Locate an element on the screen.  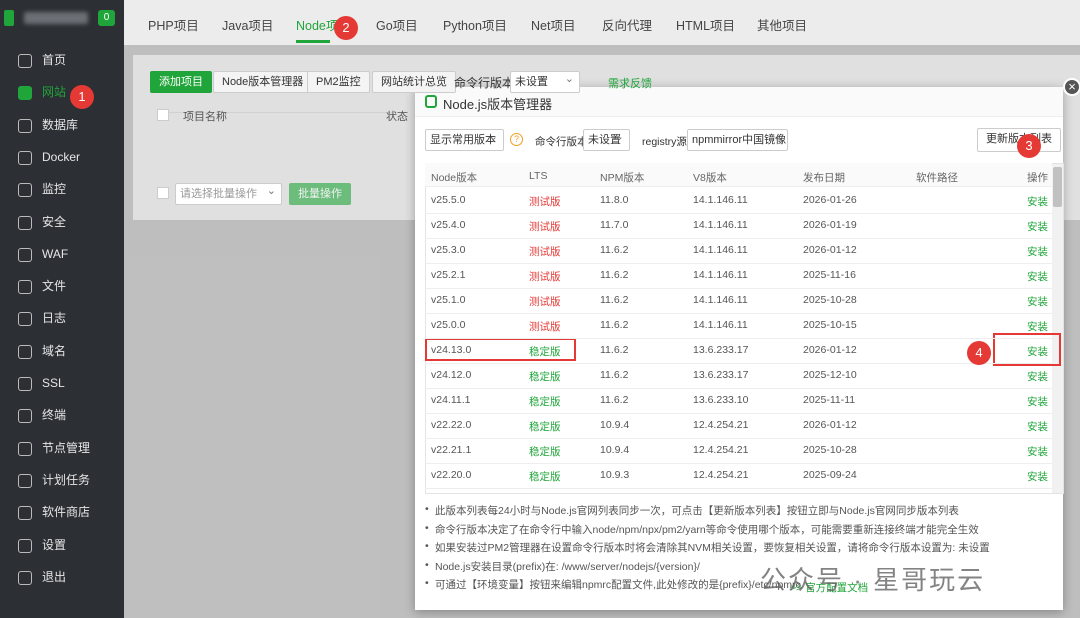
cell-version: v22.20.0 is located at coordinates (451, 475).